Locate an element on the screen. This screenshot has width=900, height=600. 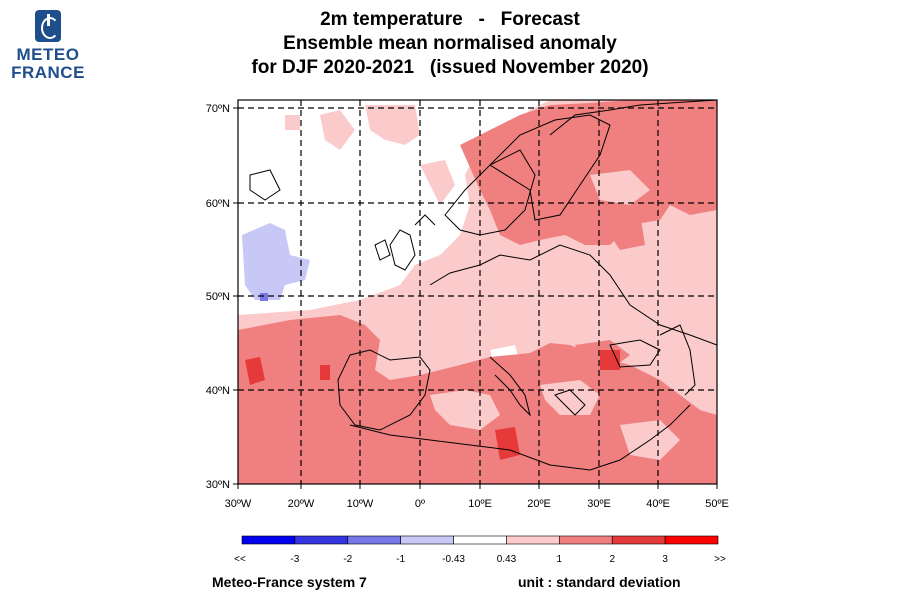
logo-line-2: FRANCE is located at coordinates (48, 72).